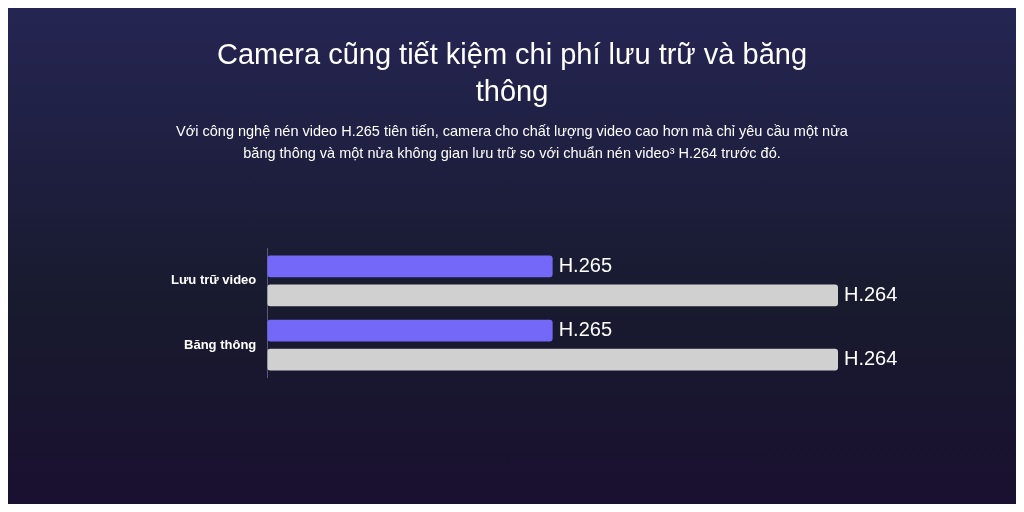  Describe the element at coordinates (213, 280) in the screenshot. I see `y-tick-label: Lưu trữ video` at that location.